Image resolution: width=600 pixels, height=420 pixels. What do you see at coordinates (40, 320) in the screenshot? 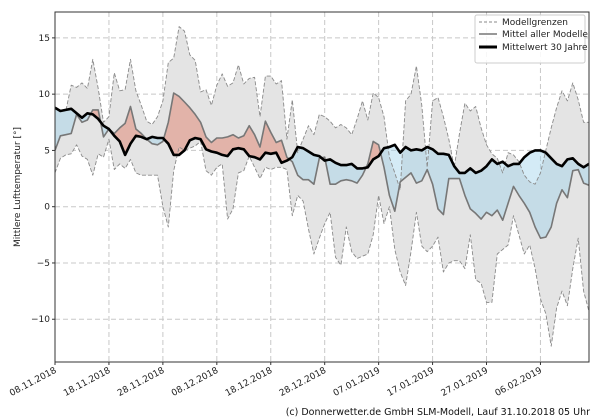
I see `y-tick-label: −10` at bounding box center [40, 320].